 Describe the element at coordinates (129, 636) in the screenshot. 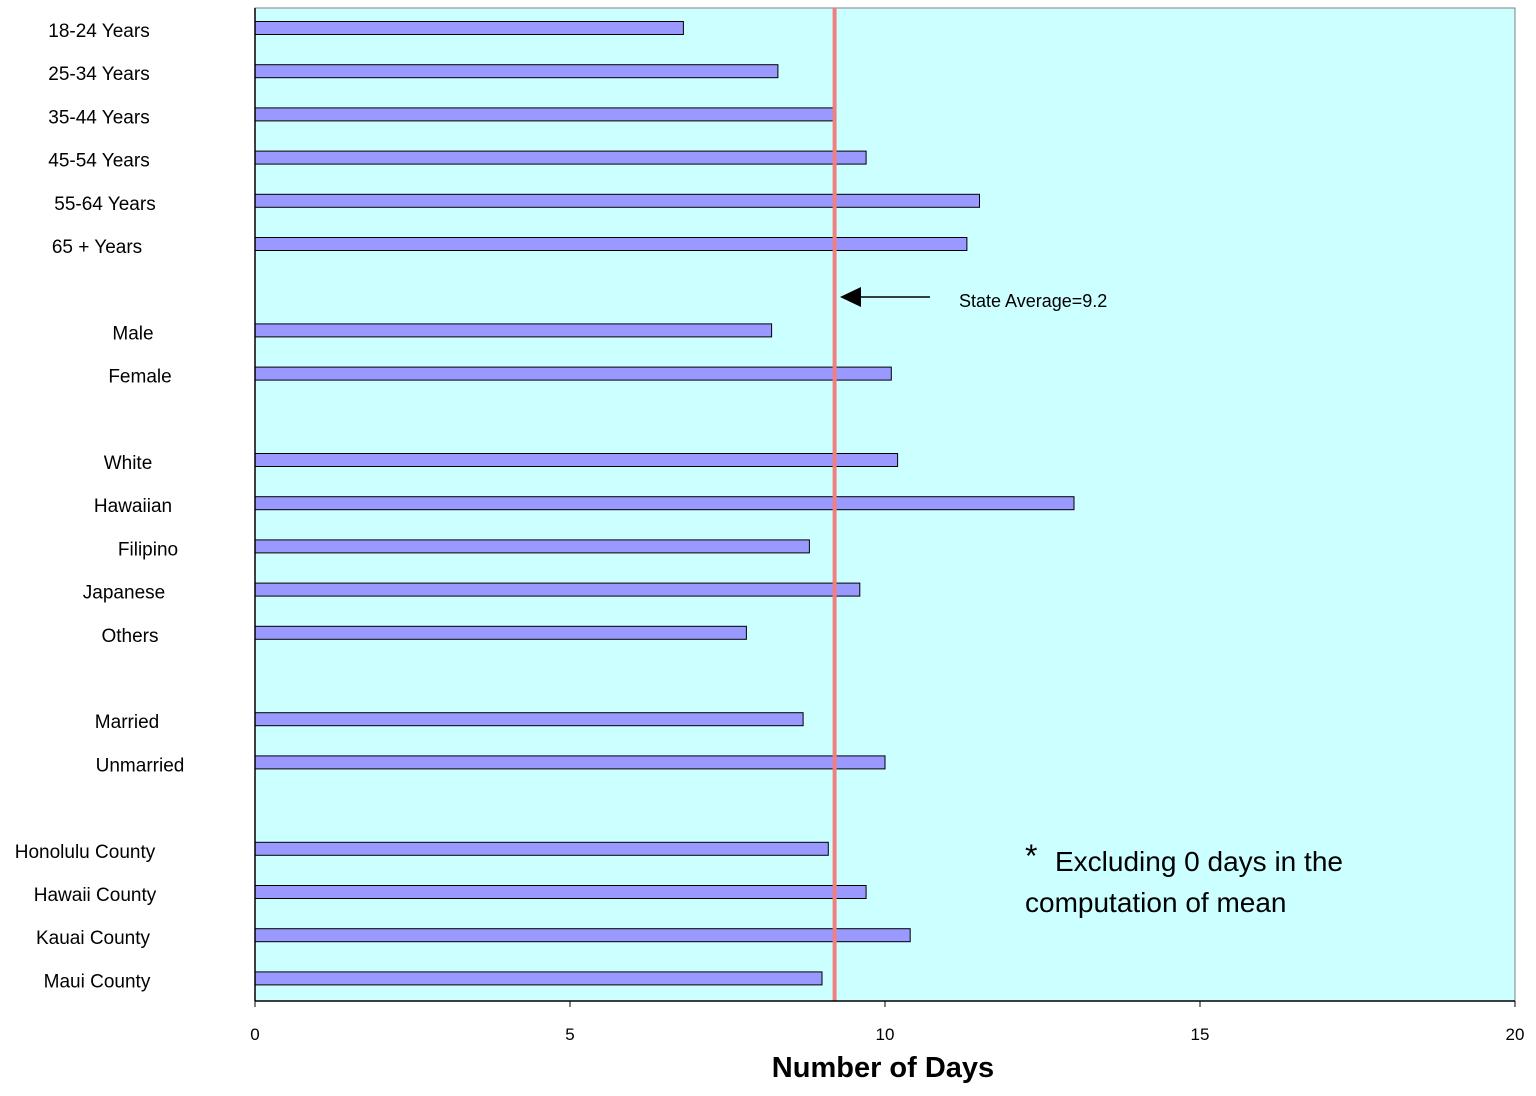

I see `category-label-14: Others` at that location.